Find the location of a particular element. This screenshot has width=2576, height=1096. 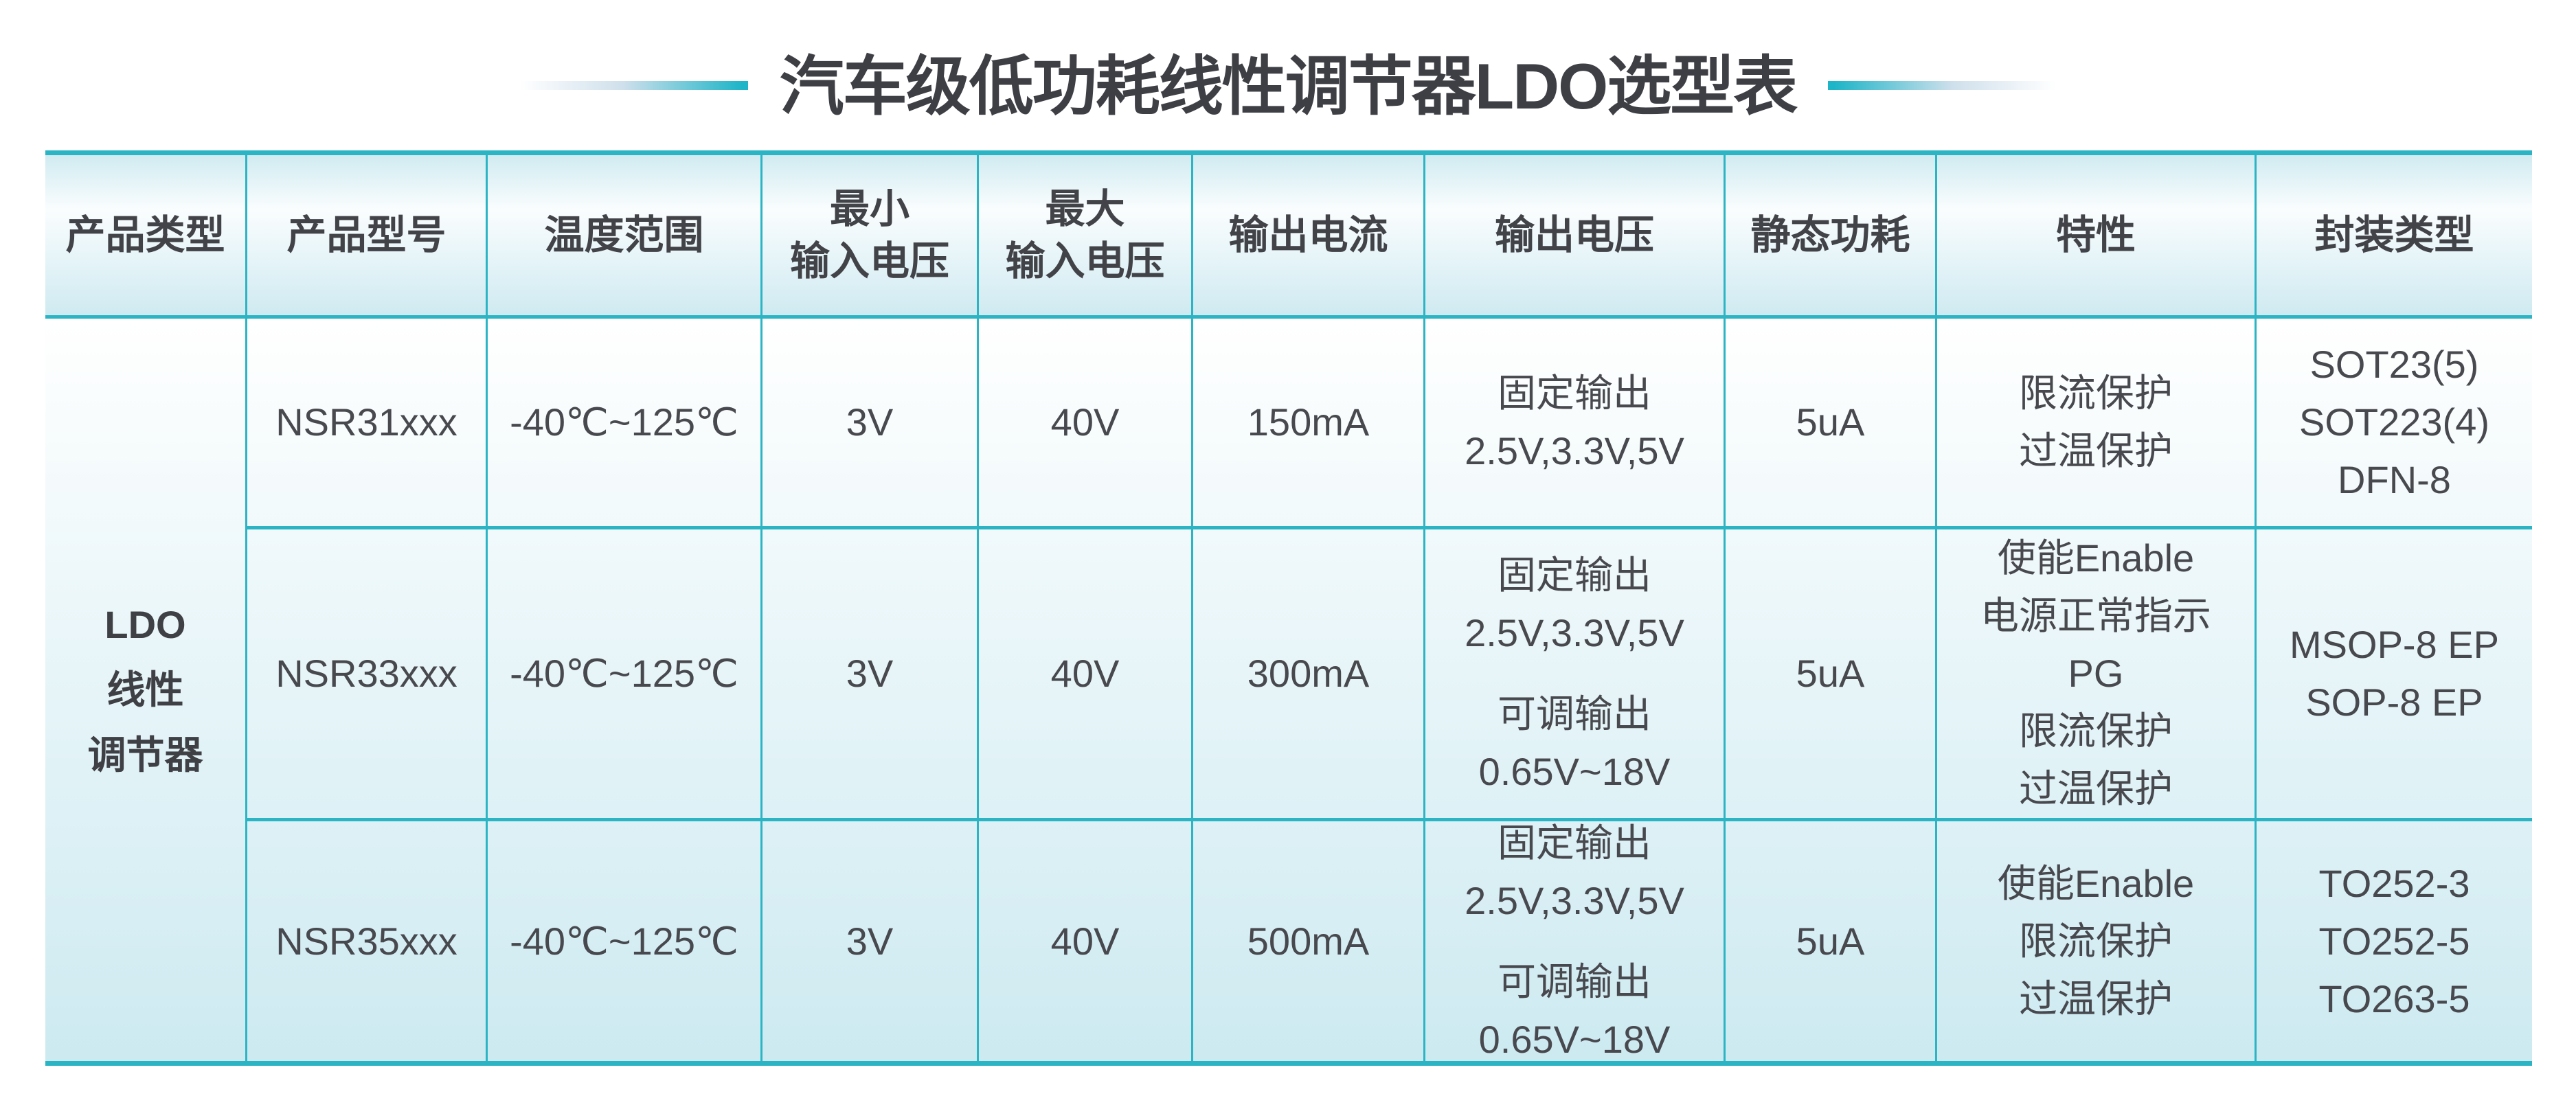

cell-iq-row1: 5uA is located at coordinates (1831, 424).